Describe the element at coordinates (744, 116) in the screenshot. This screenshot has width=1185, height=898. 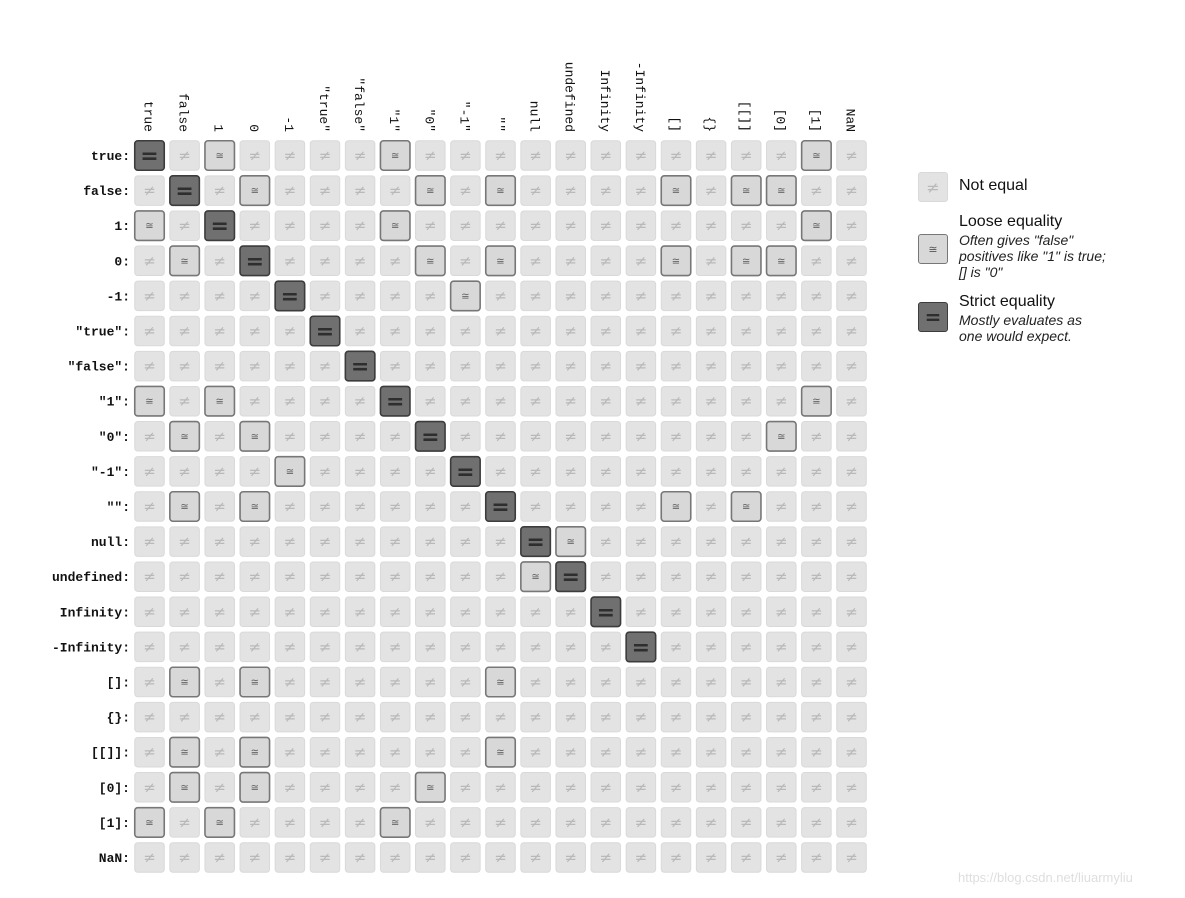
I see `column-label: [[]]` at that location.